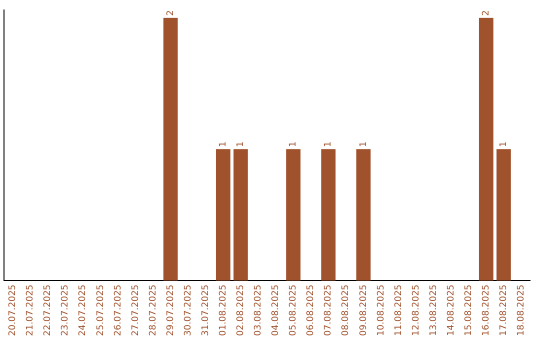 This screenshot has width=540, height=340. What do you see at coordinates (48, 310) in the screenshot?
I see `x-tick-label: 22.07.2025` at bounding box center [48, 310].